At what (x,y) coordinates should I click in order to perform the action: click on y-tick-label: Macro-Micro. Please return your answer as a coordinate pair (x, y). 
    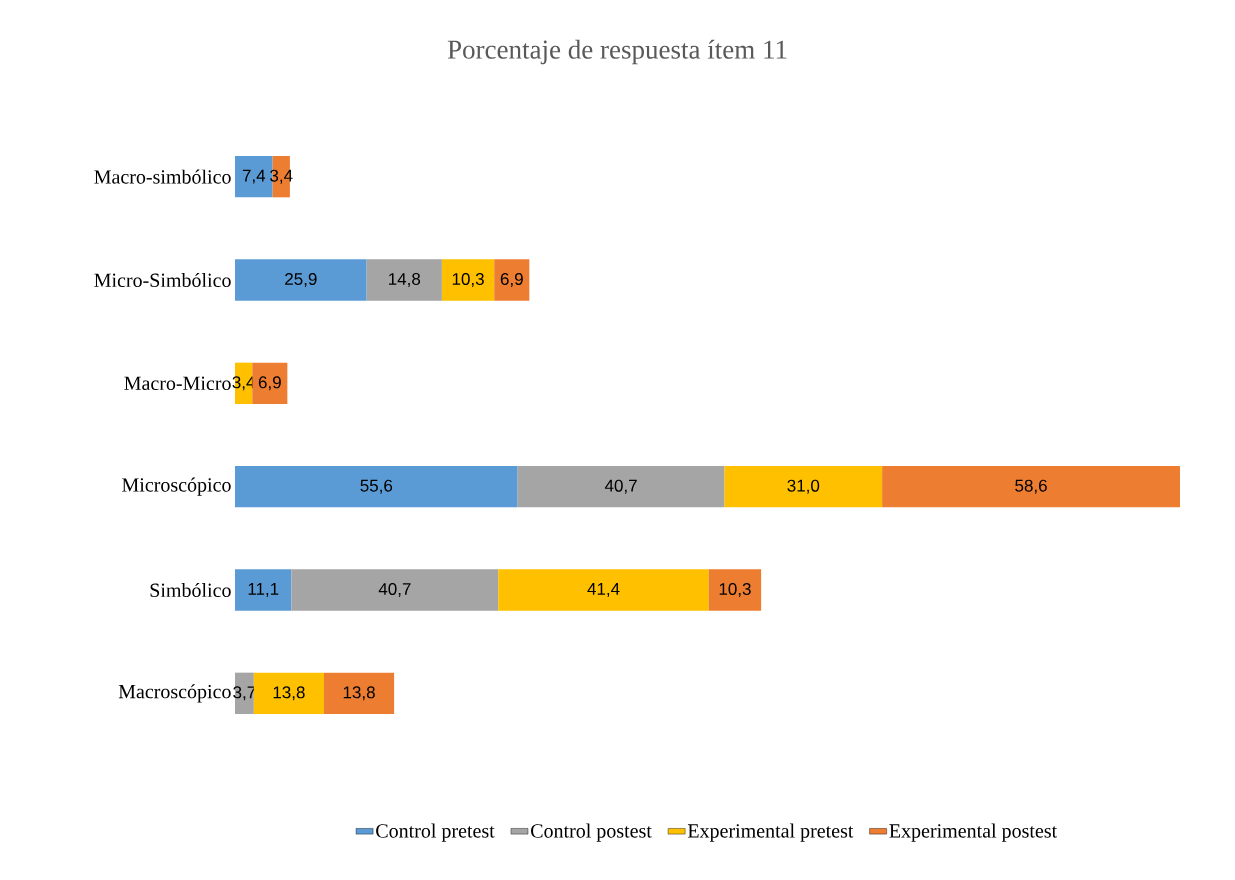
    Looking at the image, I should click on (177, 383).